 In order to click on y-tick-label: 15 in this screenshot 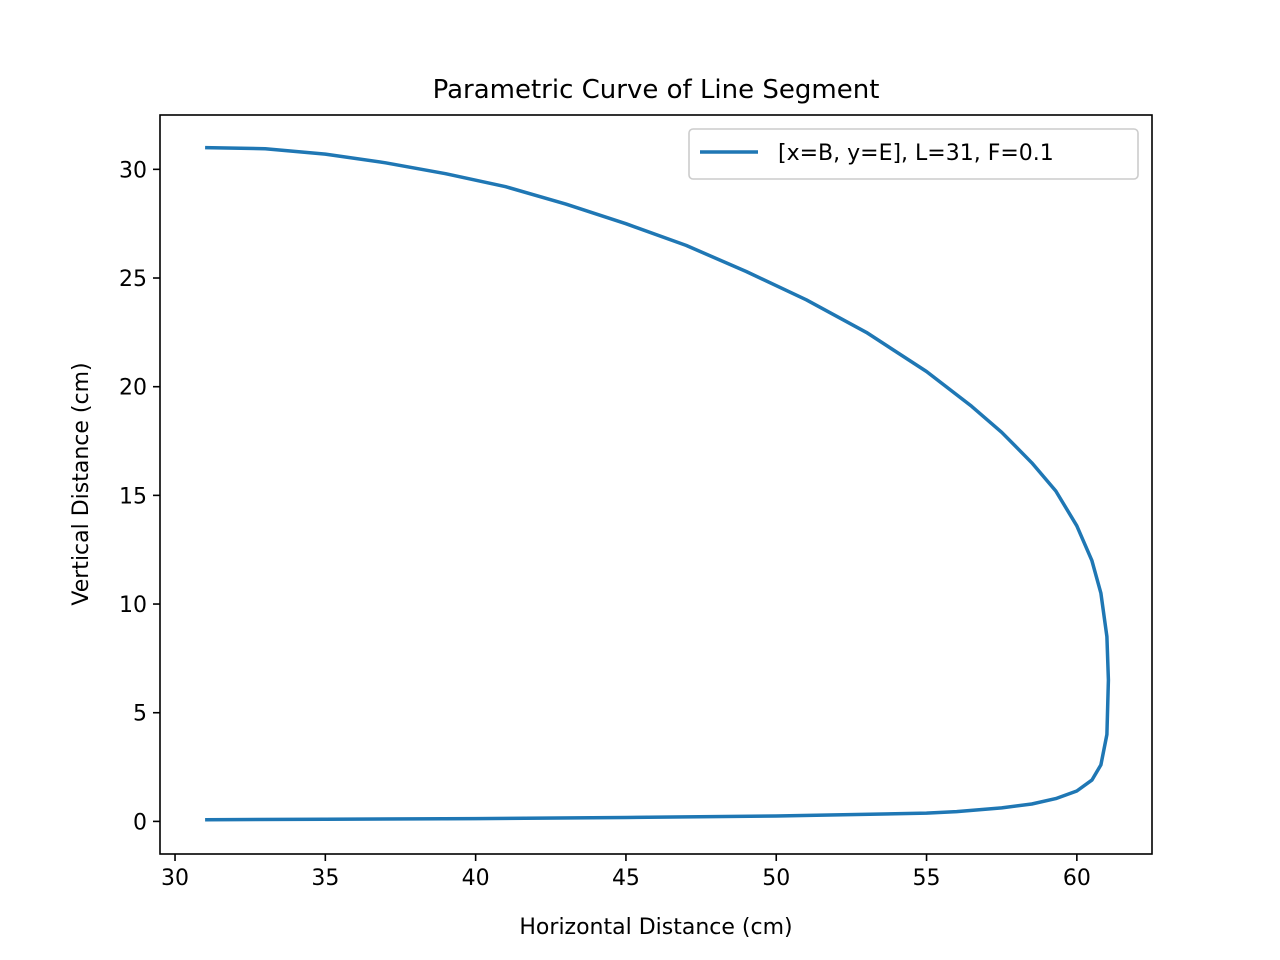, I will do `click(133, 496)`.